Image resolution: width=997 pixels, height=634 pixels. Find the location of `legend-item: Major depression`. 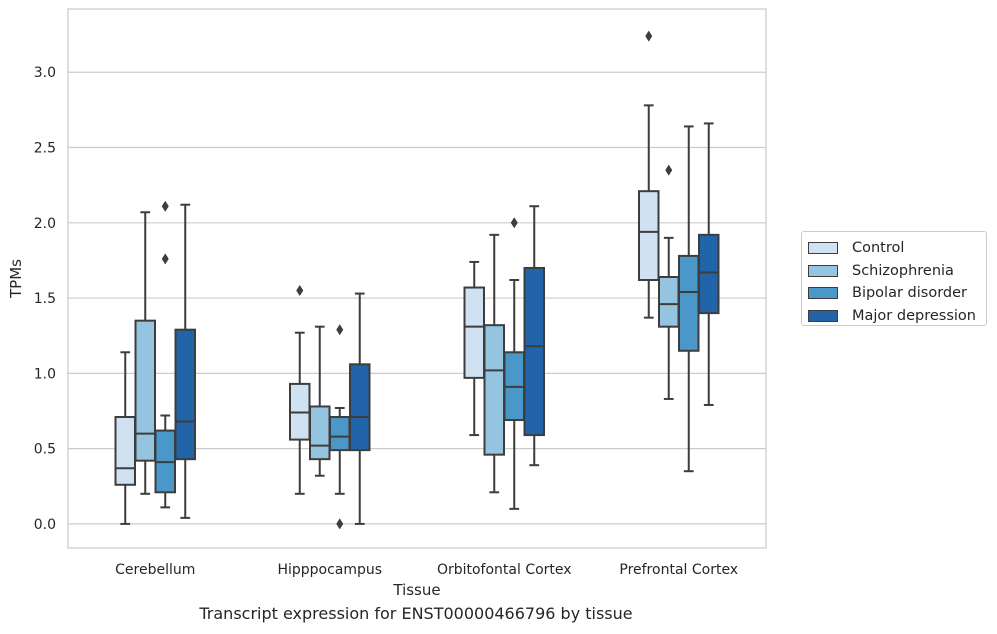

legend-item: Major depression is located at coordinates (897, 316).